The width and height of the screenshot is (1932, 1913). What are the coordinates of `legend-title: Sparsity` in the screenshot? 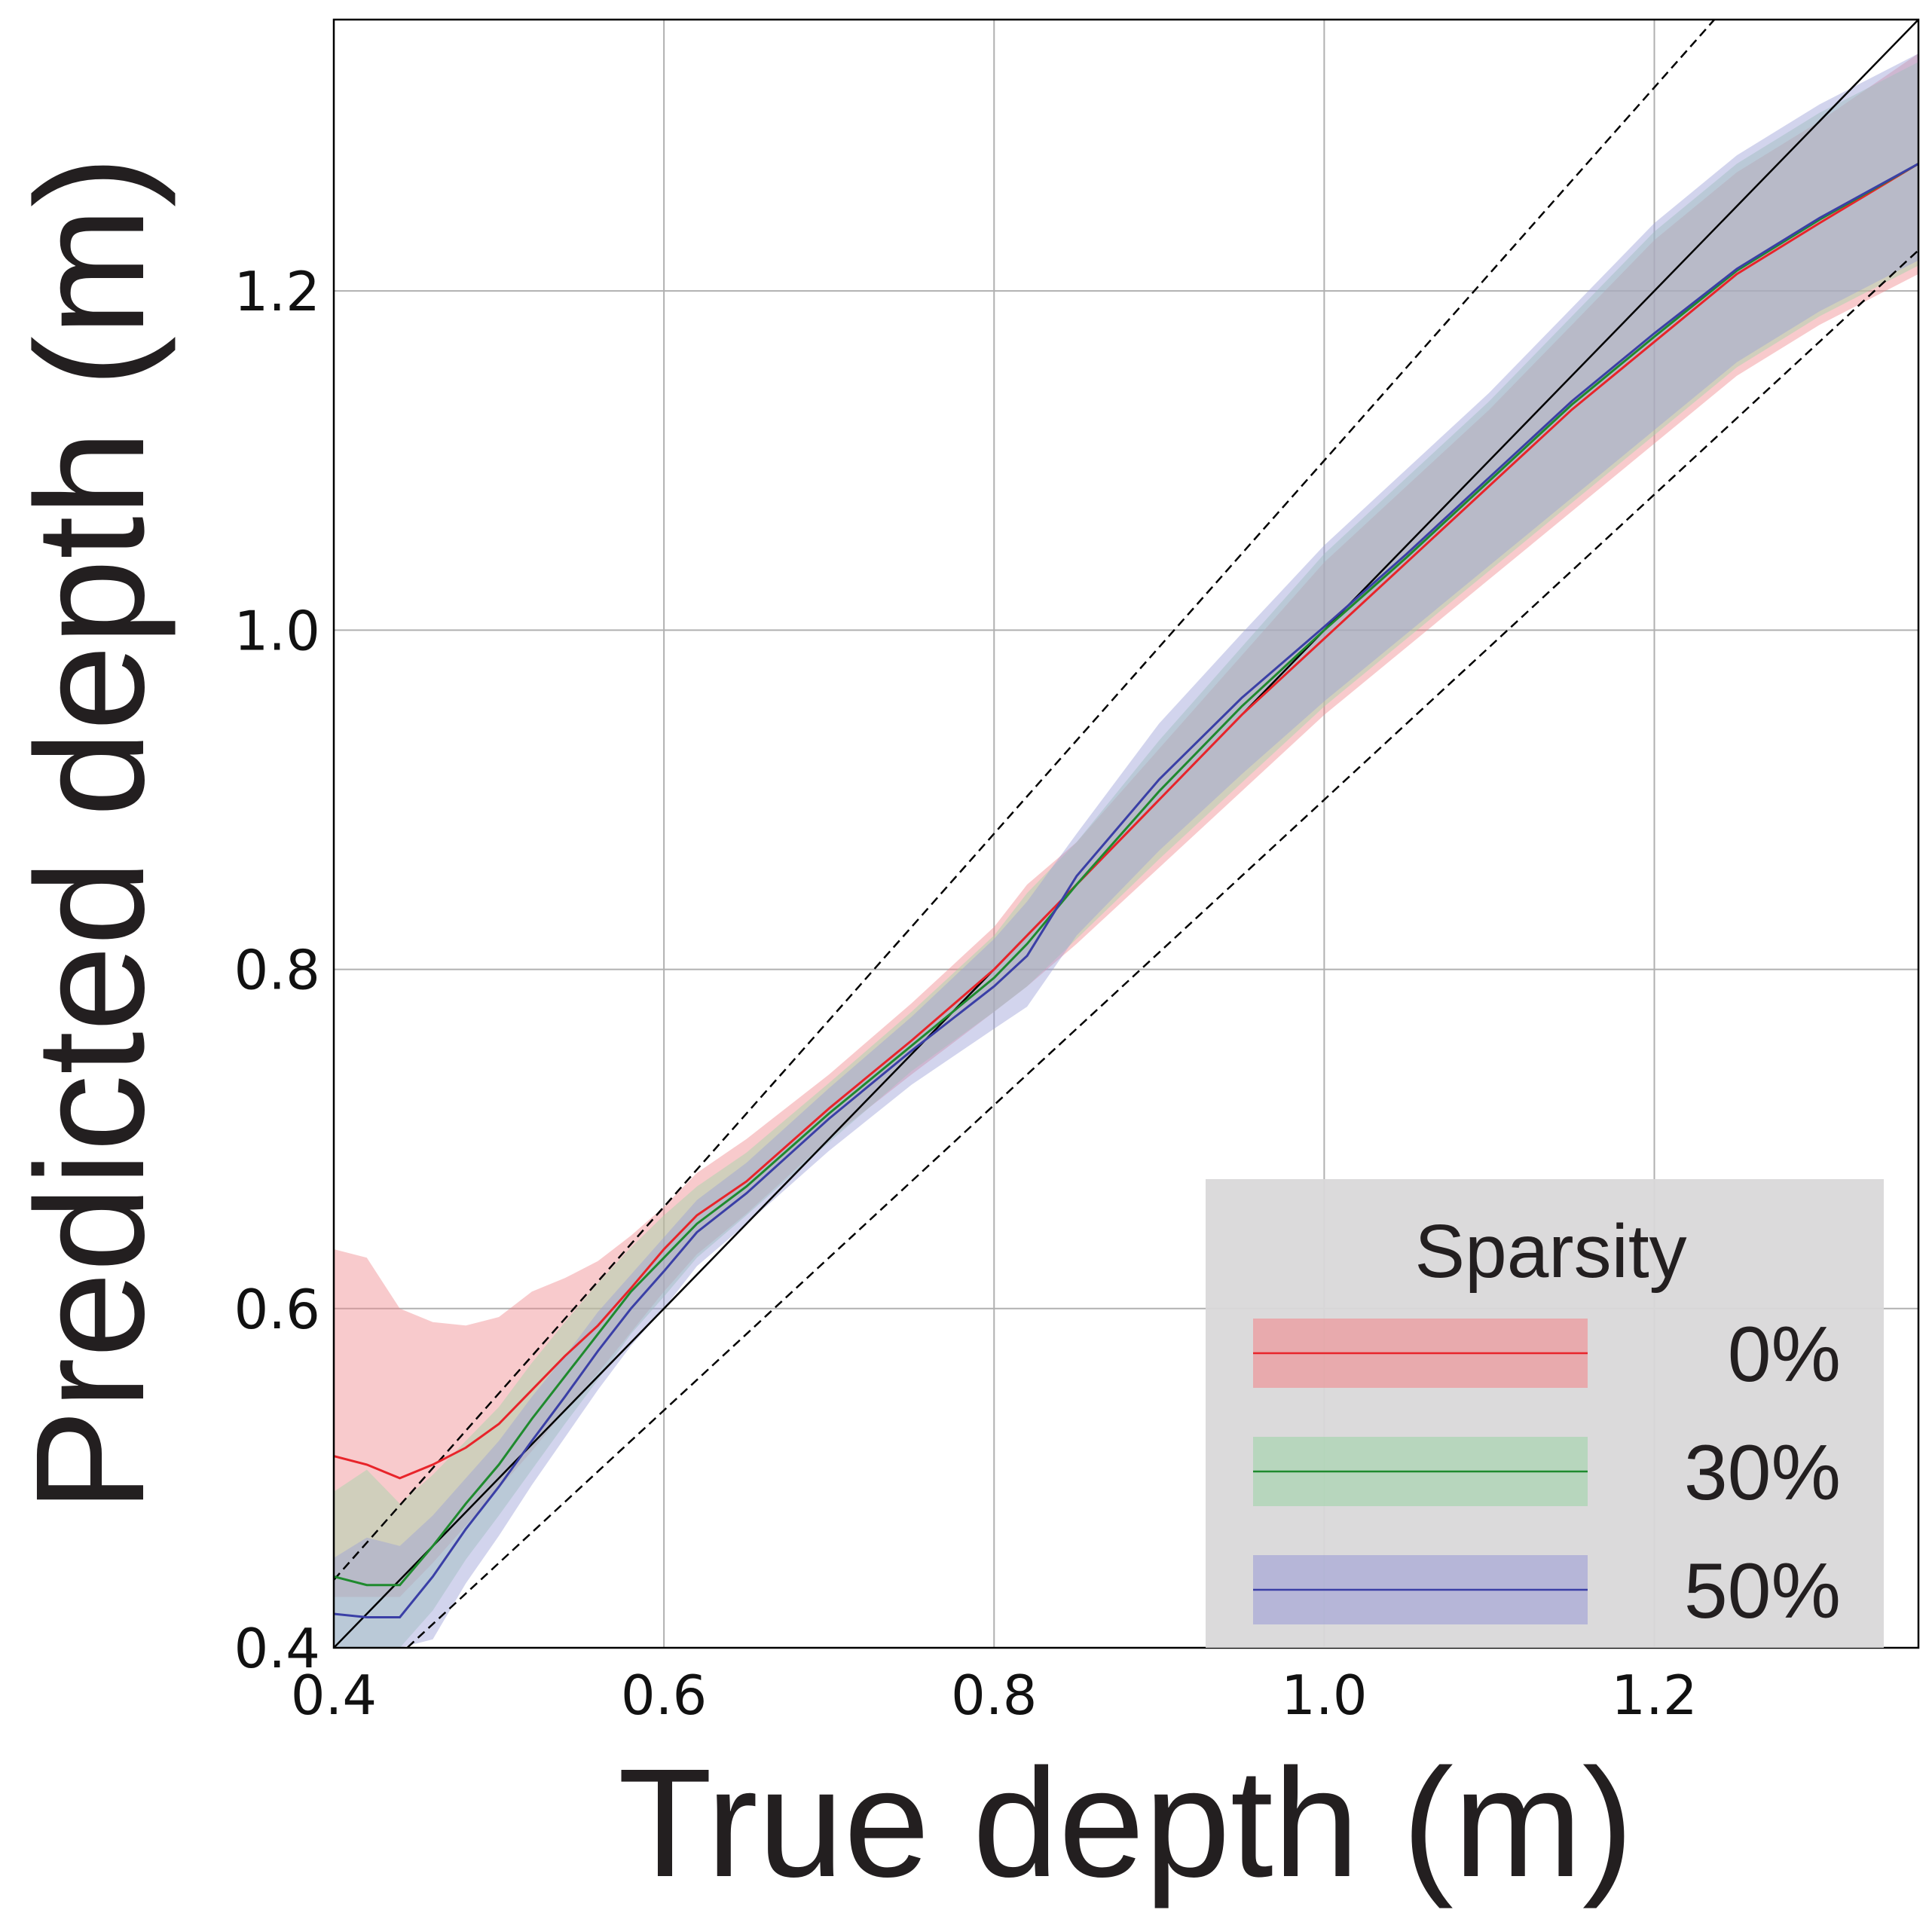 It's located at (1550, 1252).